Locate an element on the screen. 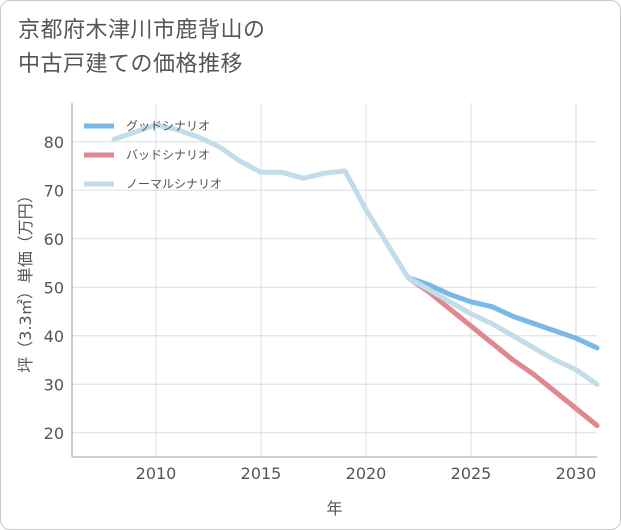  y-tick-label-70: 70 is located at coordinates (54, 190).